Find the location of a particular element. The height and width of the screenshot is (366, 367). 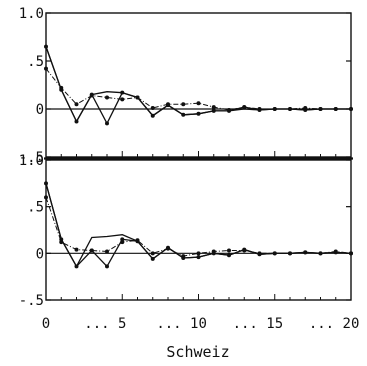

x-tick-label: ... 15 is located at coordinates (258, 324).